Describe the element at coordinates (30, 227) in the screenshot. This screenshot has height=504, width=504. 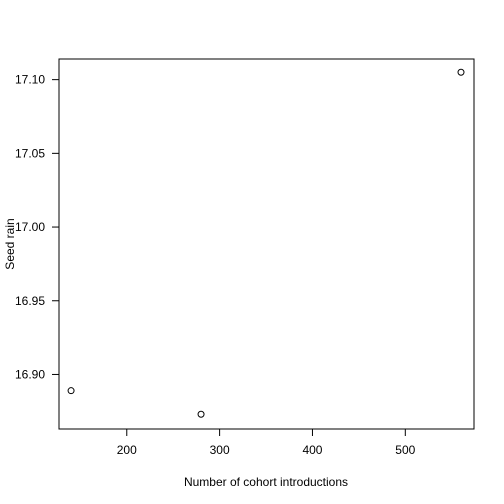
I see `y-tick-label: 17.00` at that location.